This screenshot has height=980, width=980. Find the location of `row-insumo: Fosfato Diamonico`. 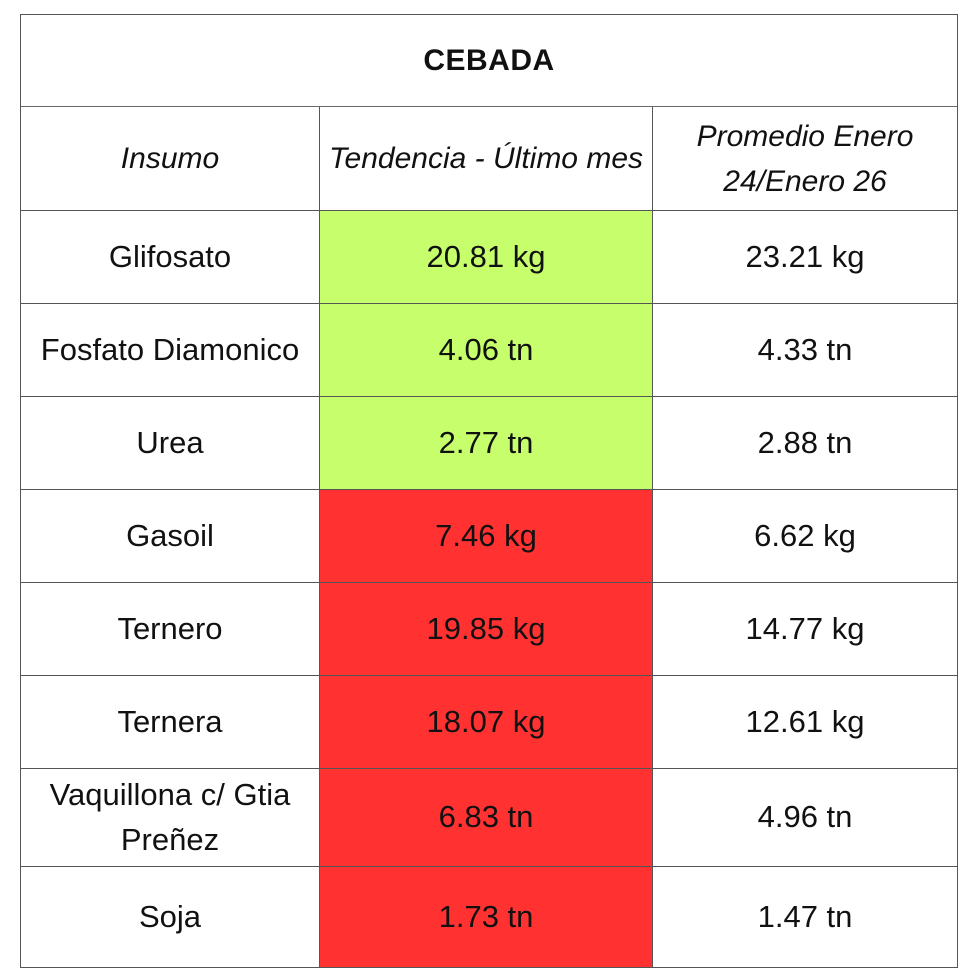

row-insumo: Fosfato Diamonico is located at coordinates (170, 350).